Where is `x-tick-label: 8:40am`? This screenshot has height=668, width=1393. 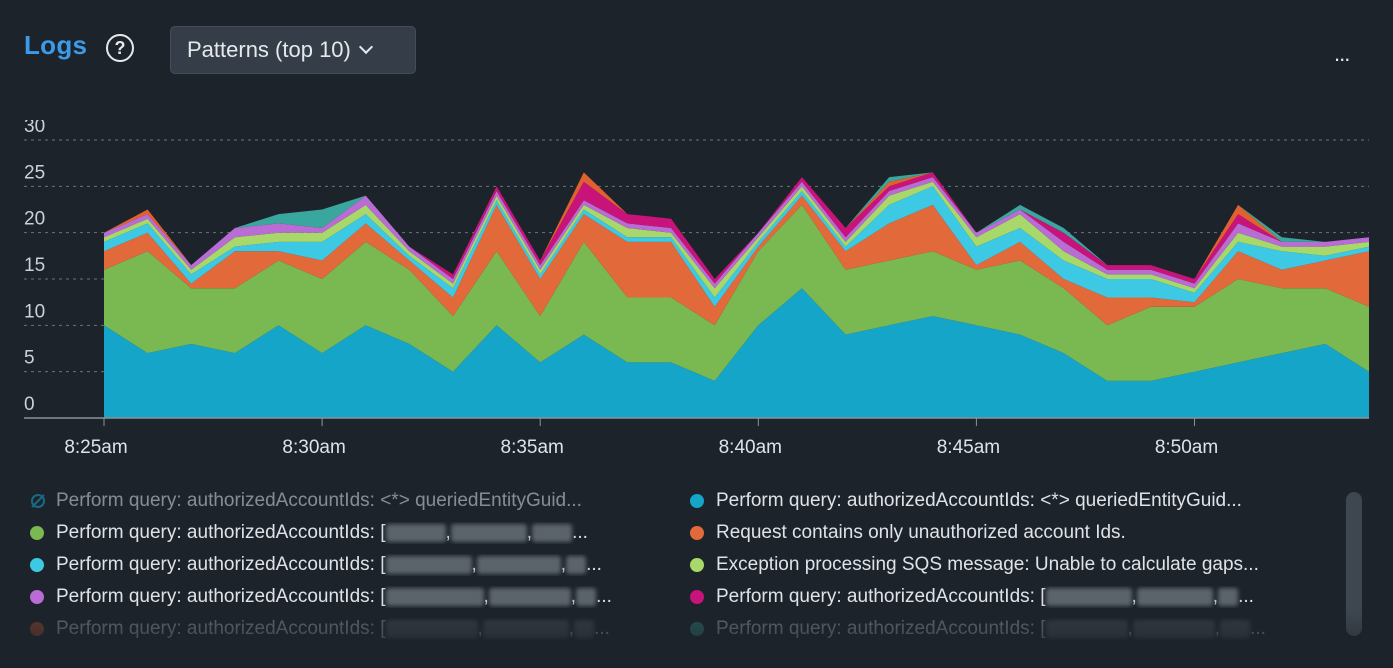
x-tick-label: 8:40am is located at coordinates (750, 447).